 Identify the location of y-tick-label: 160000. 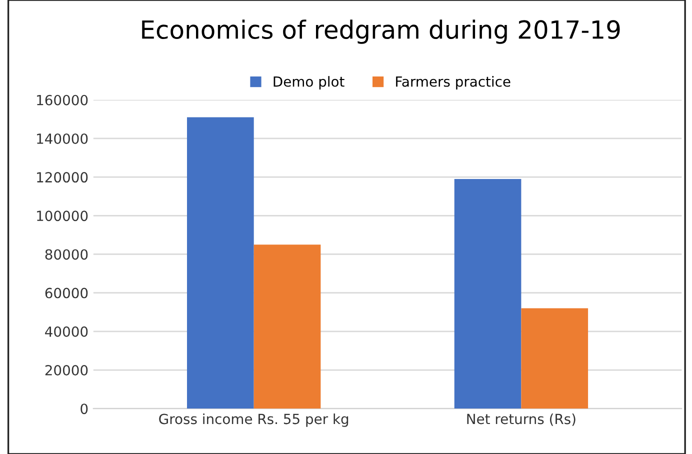
(62, 100).